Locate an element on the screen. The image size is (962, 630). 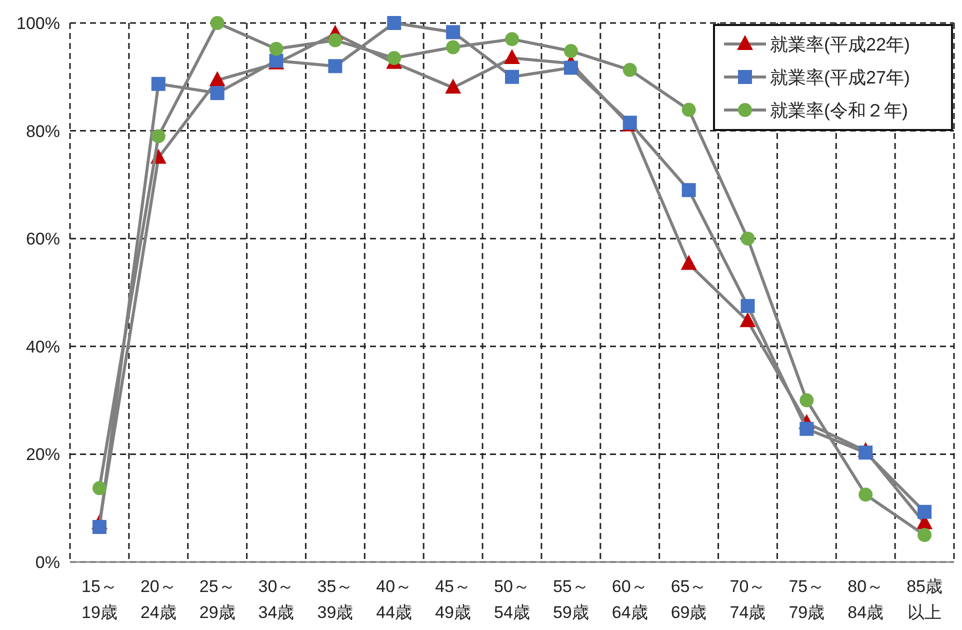
y-tick-label: 80% is located at coordinates (43, 131).